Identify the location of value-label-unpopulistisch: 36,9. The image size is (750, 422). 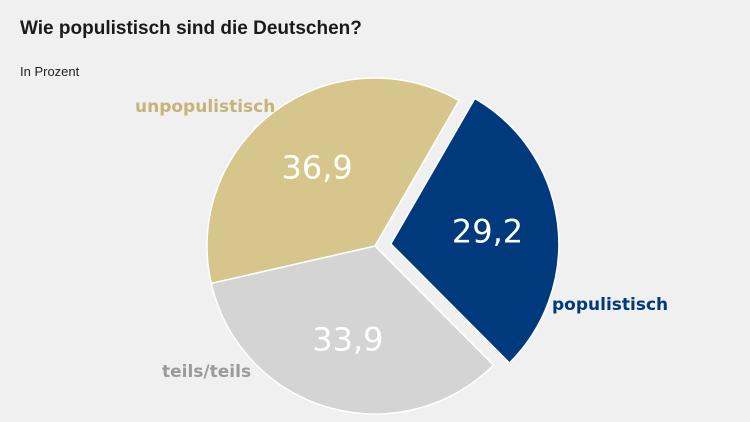
(317, 168).